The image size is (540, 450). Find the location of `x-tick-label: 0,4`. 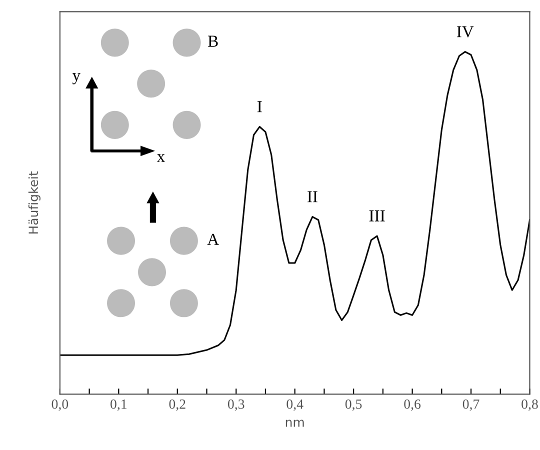

x-tick-label: 0,4 is located at coordinates (295, 405).